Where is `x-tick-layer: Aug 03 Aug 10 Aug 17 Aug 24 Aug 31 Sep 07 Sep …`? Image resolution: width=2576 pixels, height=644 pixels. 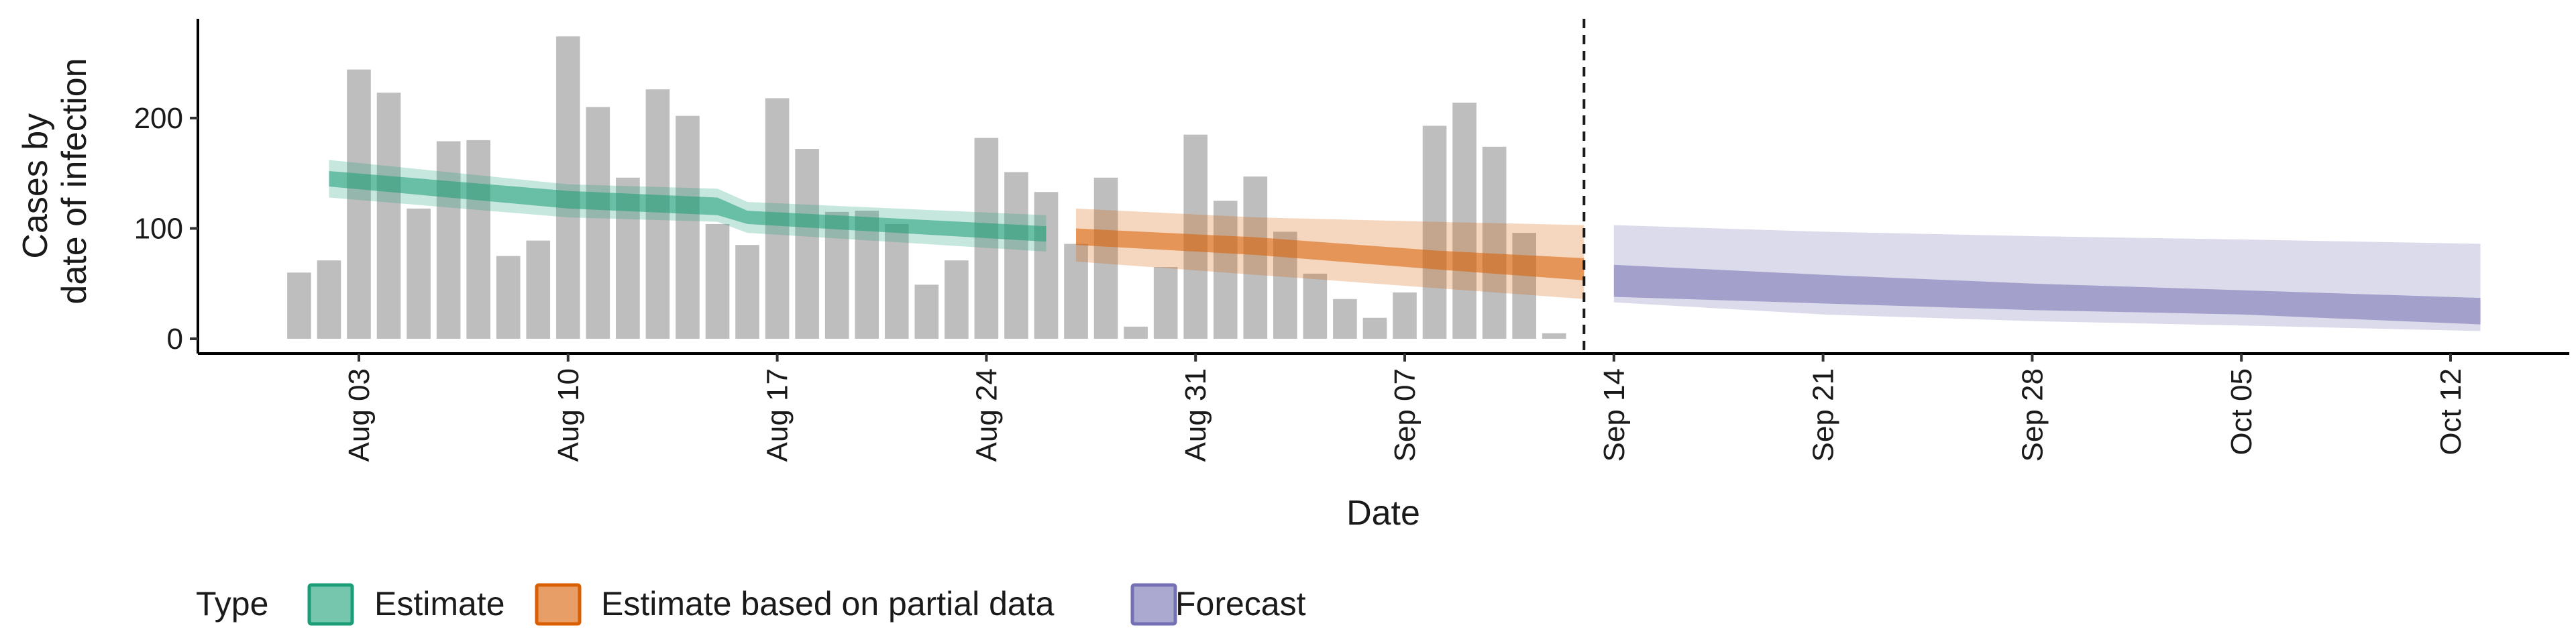 x-tick-layer: Aug 03 Aug 10 Aug 17 Aug 24 Aug 31 Sep 07 Sep … is located at coordinates (1405, 408).